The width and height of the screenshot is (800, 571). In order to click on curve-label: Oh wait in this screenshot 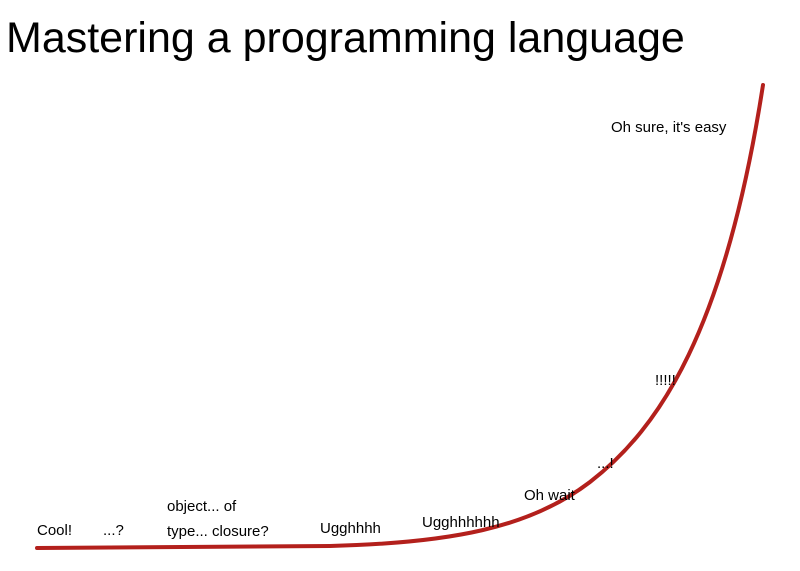, I will do `click(550, 495)`.